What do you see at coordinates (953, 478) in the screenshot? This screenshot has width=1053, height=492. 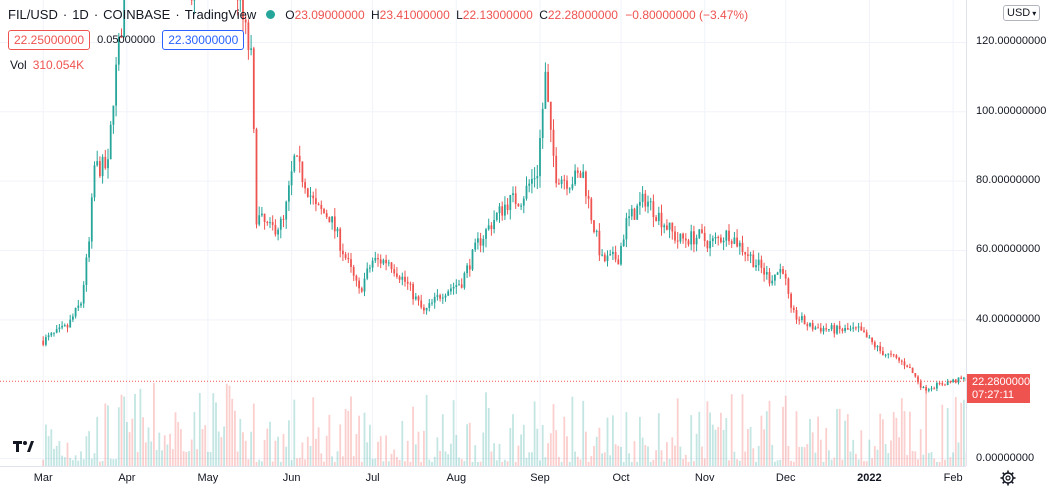 I see `time-axis-label: Feb` at bounding box center [953, 478].